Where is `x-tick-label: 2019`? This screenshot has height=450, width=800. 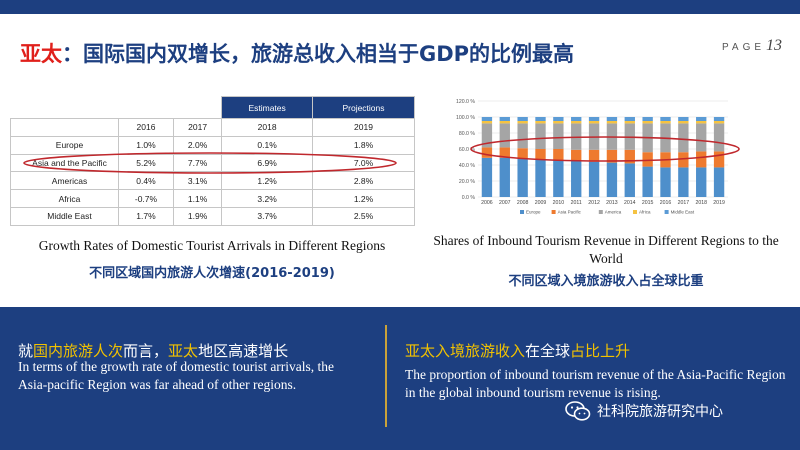
x-tick-label: 2019 is located at coordinates (719, 203).